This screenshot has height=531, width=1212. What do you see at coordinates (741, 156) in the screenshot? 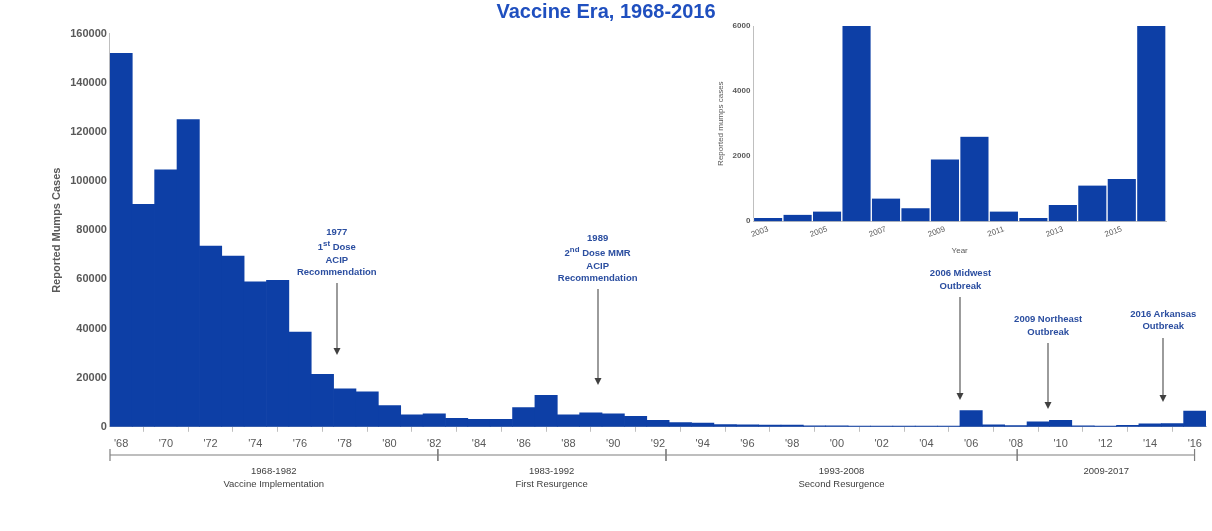
I see `y-tick-label: 2000` at bounding box center [741, 156].